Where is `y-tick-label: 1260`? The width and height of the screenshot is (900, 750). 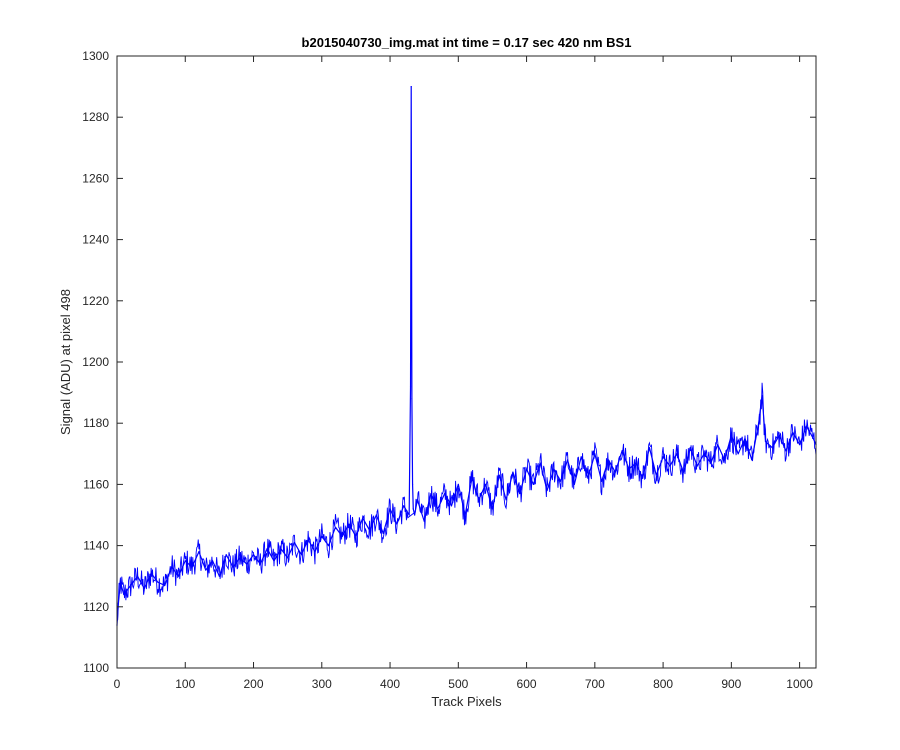 y-tick-label: 1260 is located at coordinates (95, 178).